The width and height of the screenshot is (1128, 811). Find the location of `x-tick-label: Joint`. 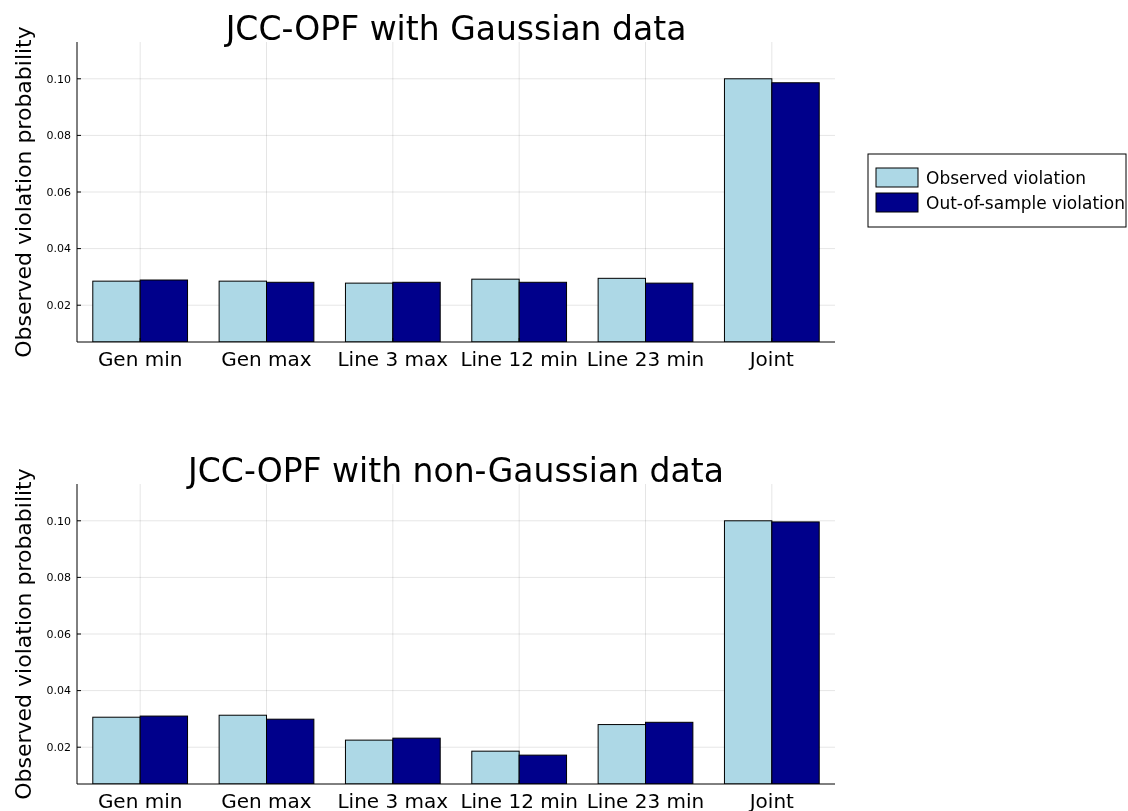

x-tick-label: Joint is located at coordinates (771, 359).